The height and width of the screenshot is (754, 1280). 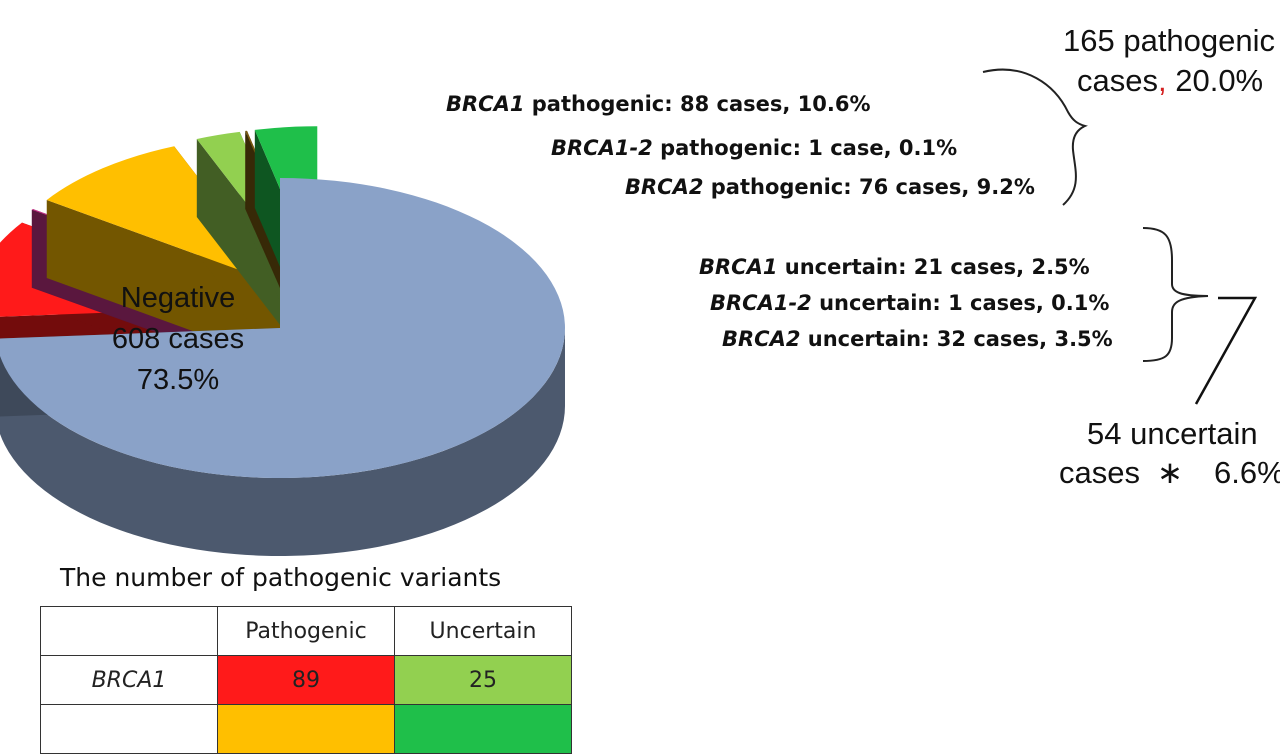 What do you see at coordinates (129, 631) in the screenshot?
I see `header-blank` at bounding box center [129, 631].